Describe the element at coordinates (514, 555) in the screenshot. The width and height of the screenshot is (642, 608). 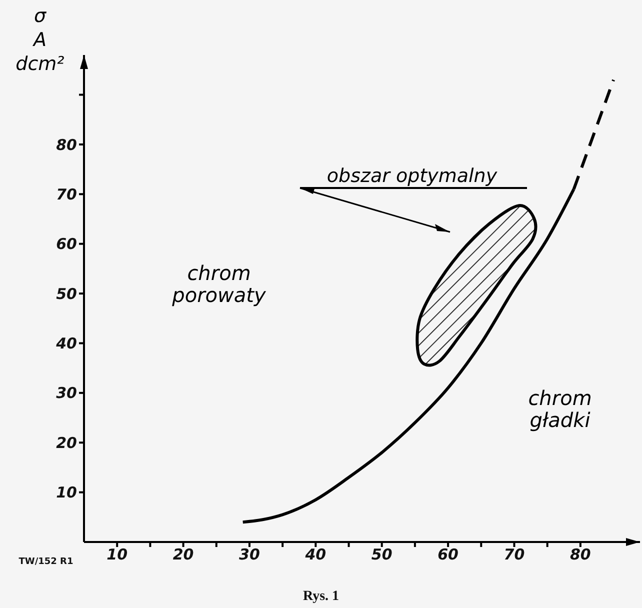
I see `x-tick-label: 70` at that location.